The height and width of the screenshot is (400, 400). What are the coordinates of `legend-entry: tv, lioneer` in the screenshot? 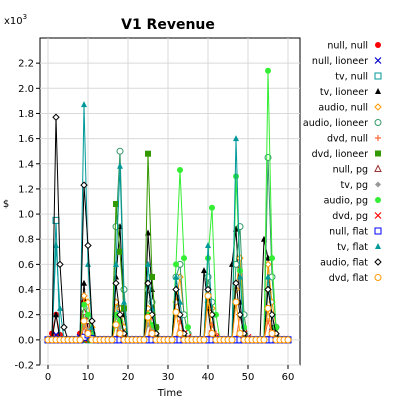 It's located at (350, 92).